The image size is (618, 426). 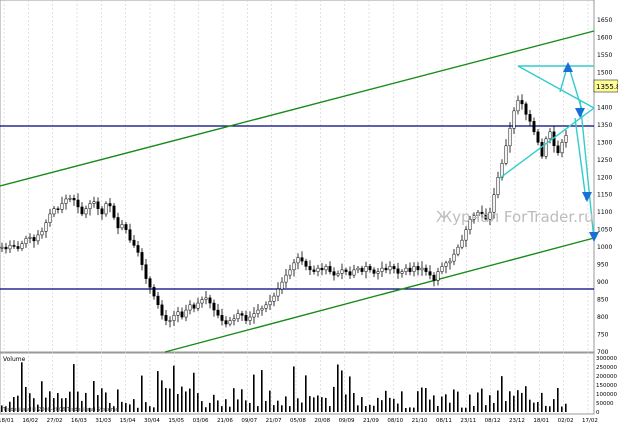 I want to click on triangle-upper-side, so click(x=556, y=87).